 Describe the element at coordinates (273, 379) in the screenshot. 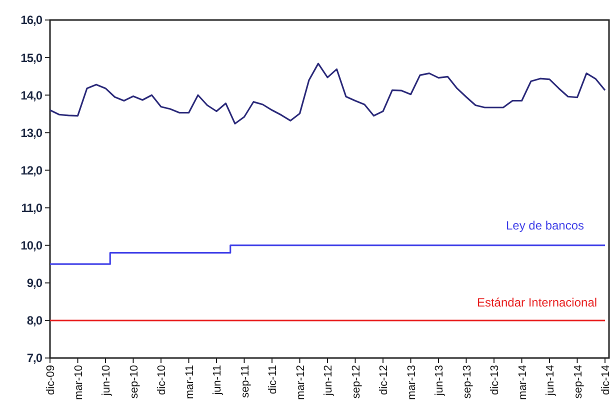

I see `x-tick-label: dic-11` at that location.